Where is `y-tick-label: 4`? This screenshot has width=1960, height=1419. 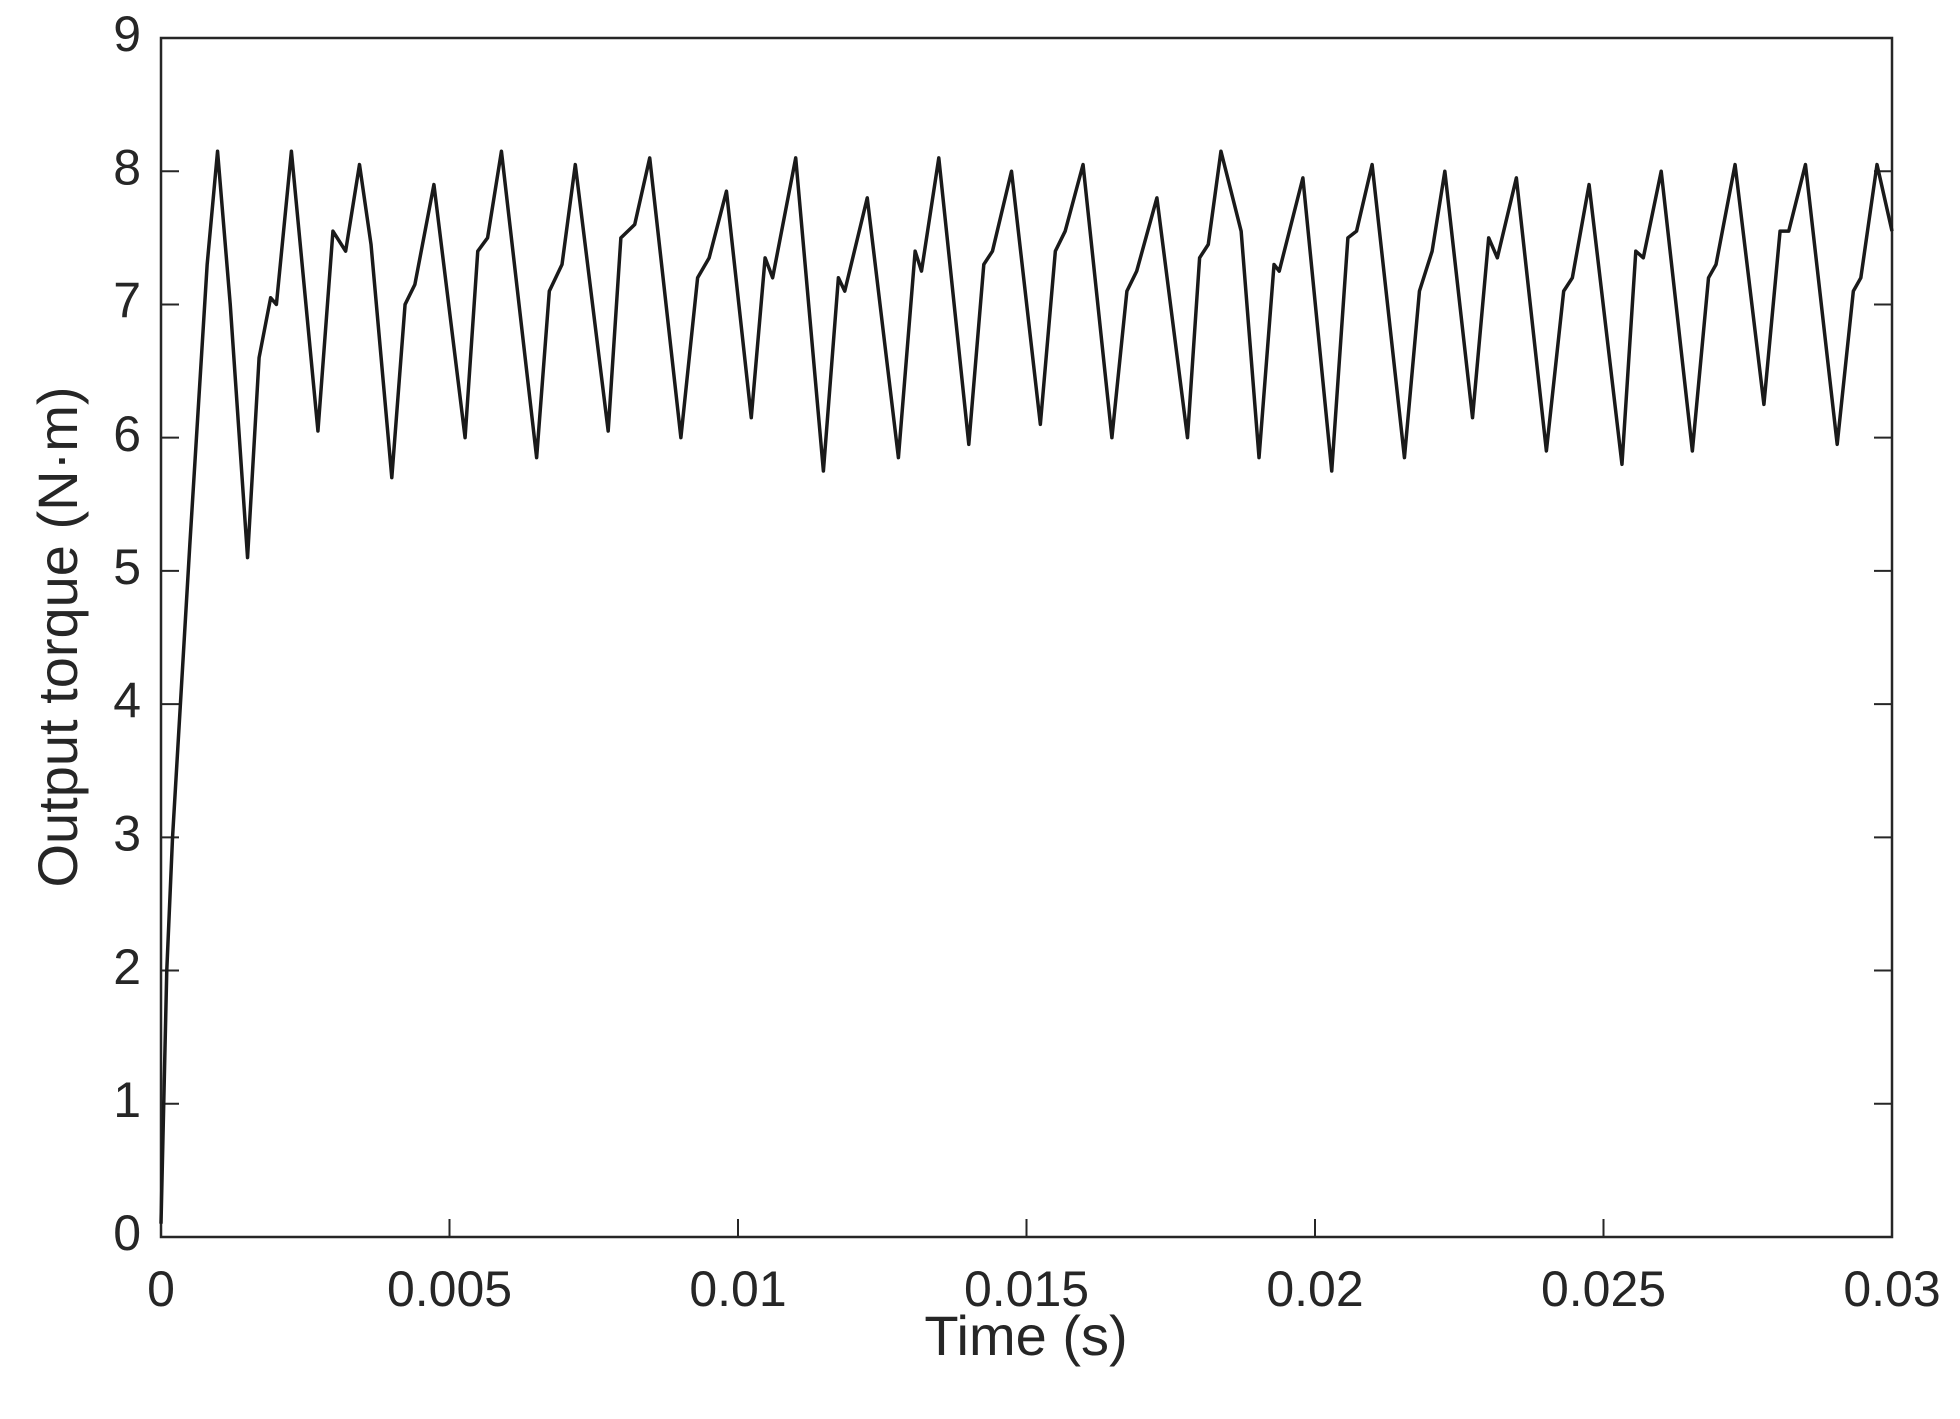 y-tick-label: 4 is located at coordinates (127, 700).